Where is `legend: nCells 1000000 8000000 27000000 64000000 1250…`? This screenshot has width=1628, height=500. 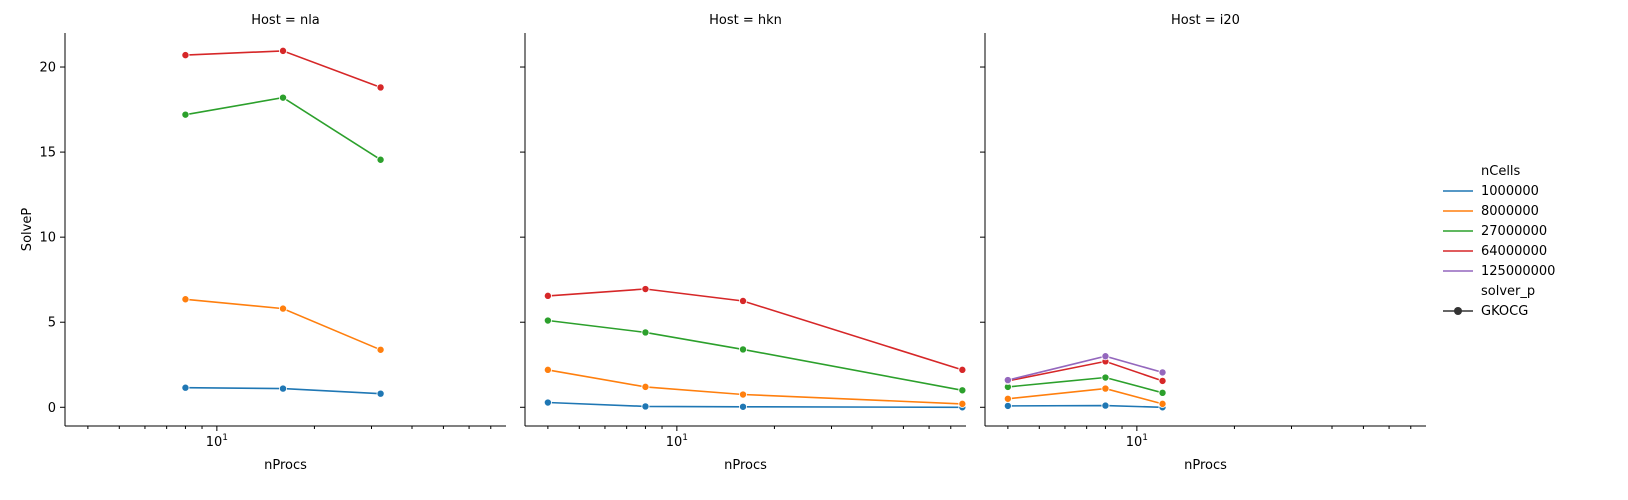
legend: nCells 1000000 8000000 27000000 64000000 1250… is located at coordinates (1499, 241).